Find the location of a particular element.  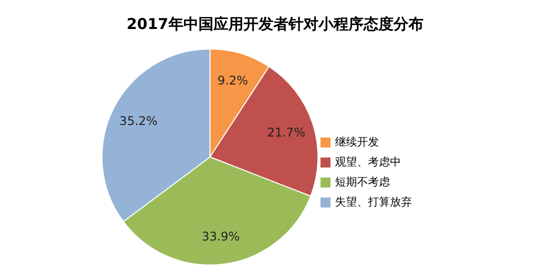

legend-label: 观望、考虑中 is located at coordinates (368, 162).